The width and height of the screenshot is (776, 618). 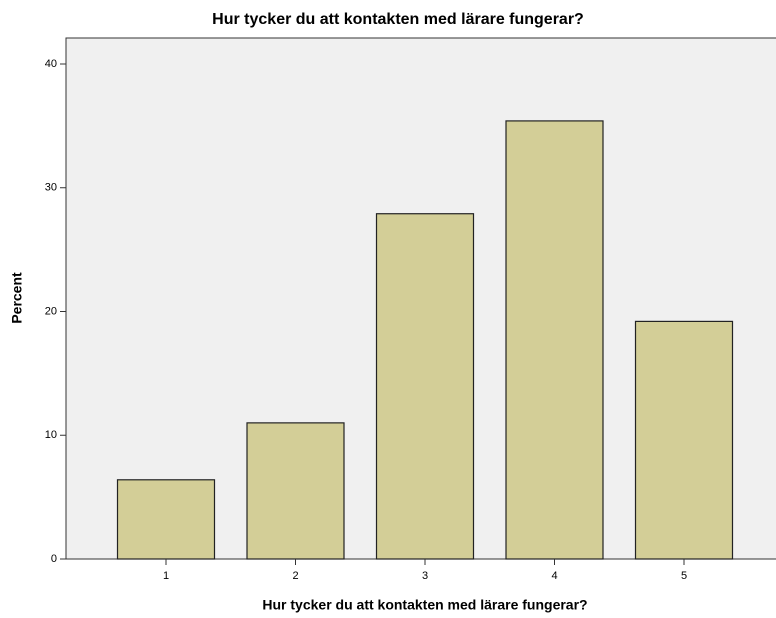 What do you see at coordinates (54, 559) in the screenshot?
I see `y-tick-label: 0` at bounding box center [54, 559].